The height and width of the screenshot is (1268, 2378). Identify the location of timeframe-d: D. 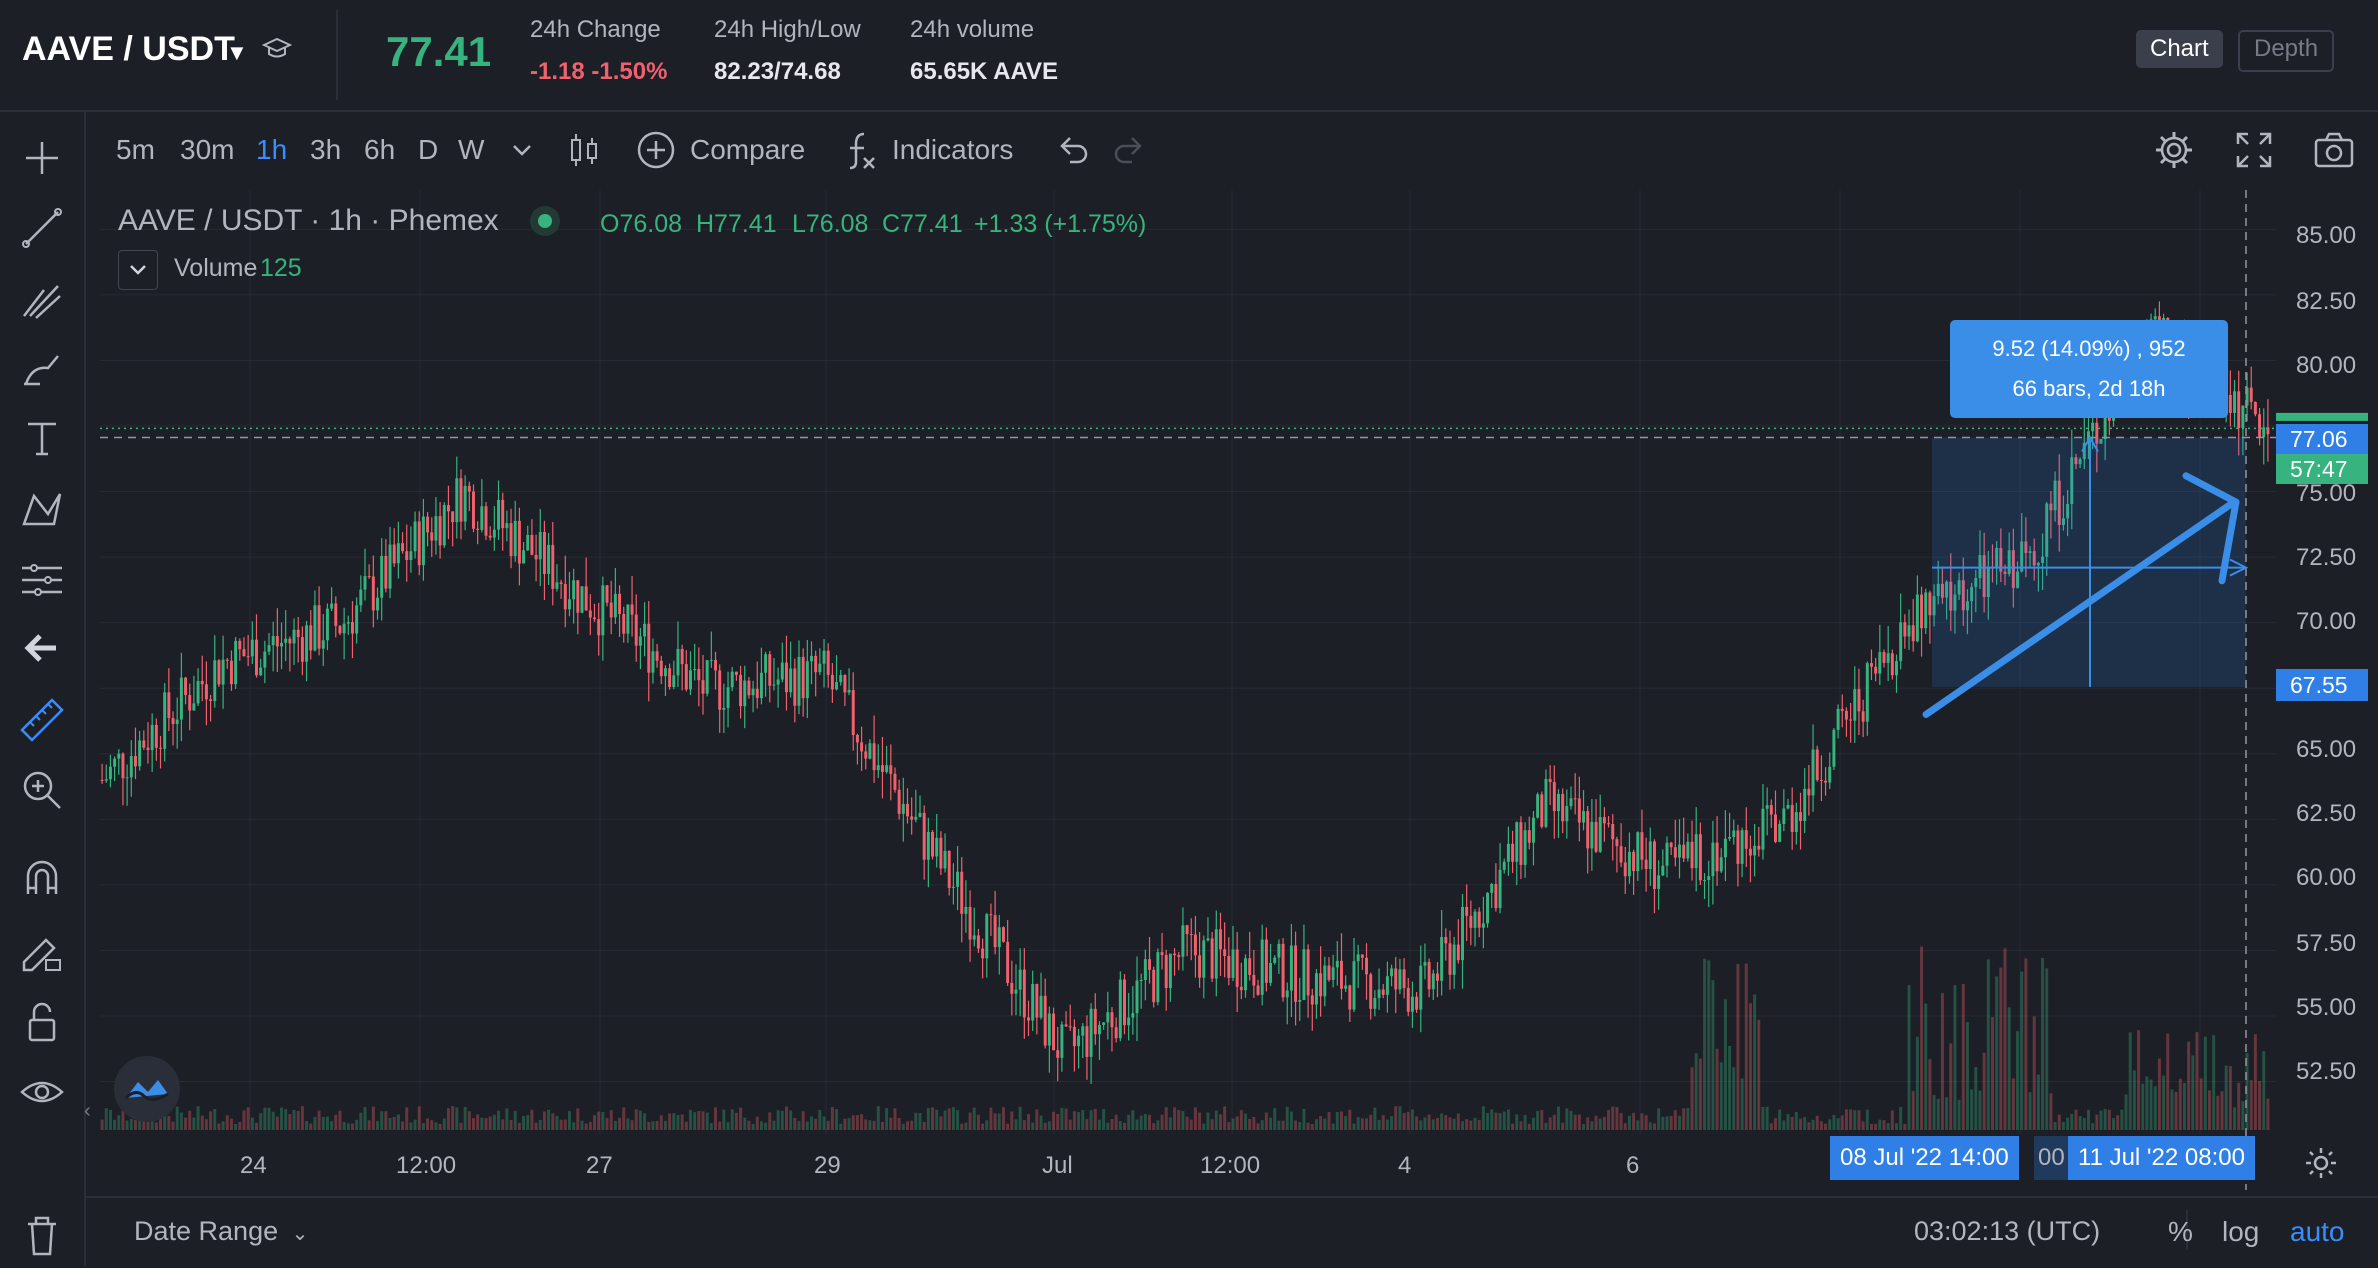
(428, 149).